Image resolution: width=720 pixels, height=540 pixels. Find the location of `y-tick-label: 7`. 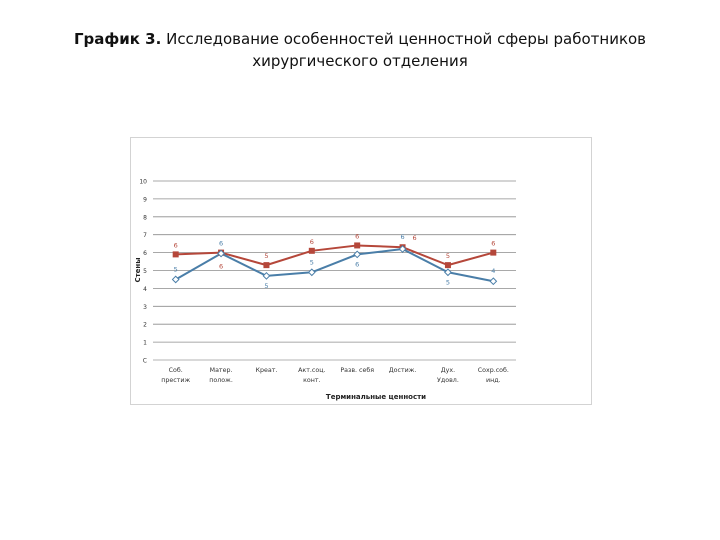

y-tick-label: 7 is located at coordinates (145, 235).